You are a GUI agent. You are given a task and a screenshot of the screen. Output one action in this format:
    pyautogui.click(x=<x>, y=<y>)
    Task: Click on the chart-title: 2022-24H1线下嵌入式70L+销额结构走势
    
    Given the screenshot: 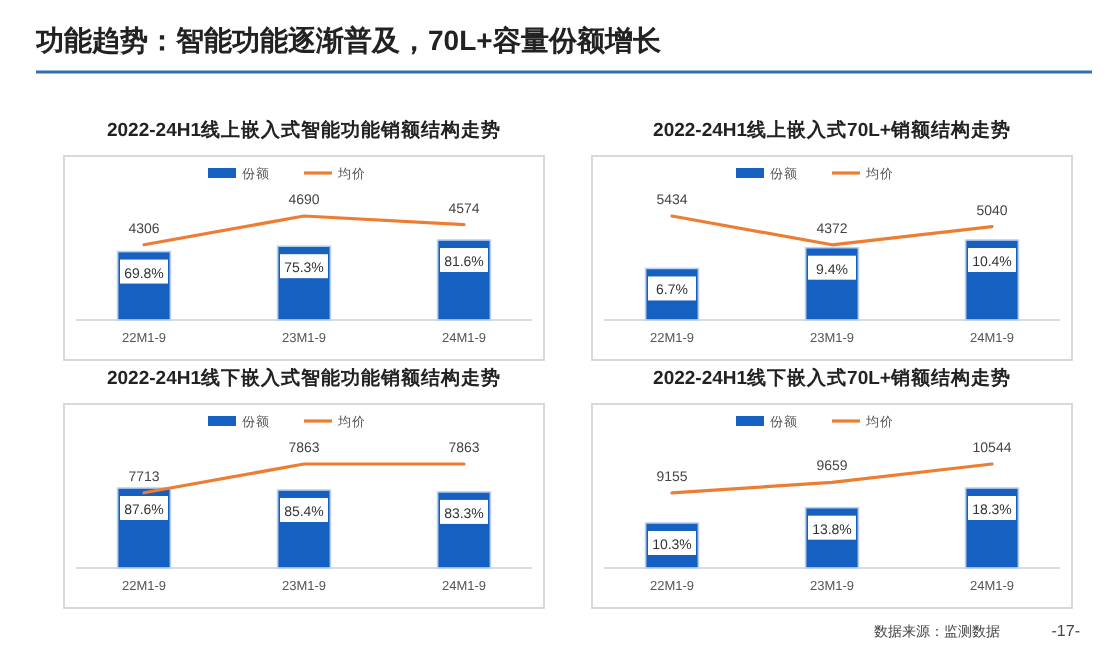 What is the action you would take?
    pyautogui.click(x=832, y=378)
    